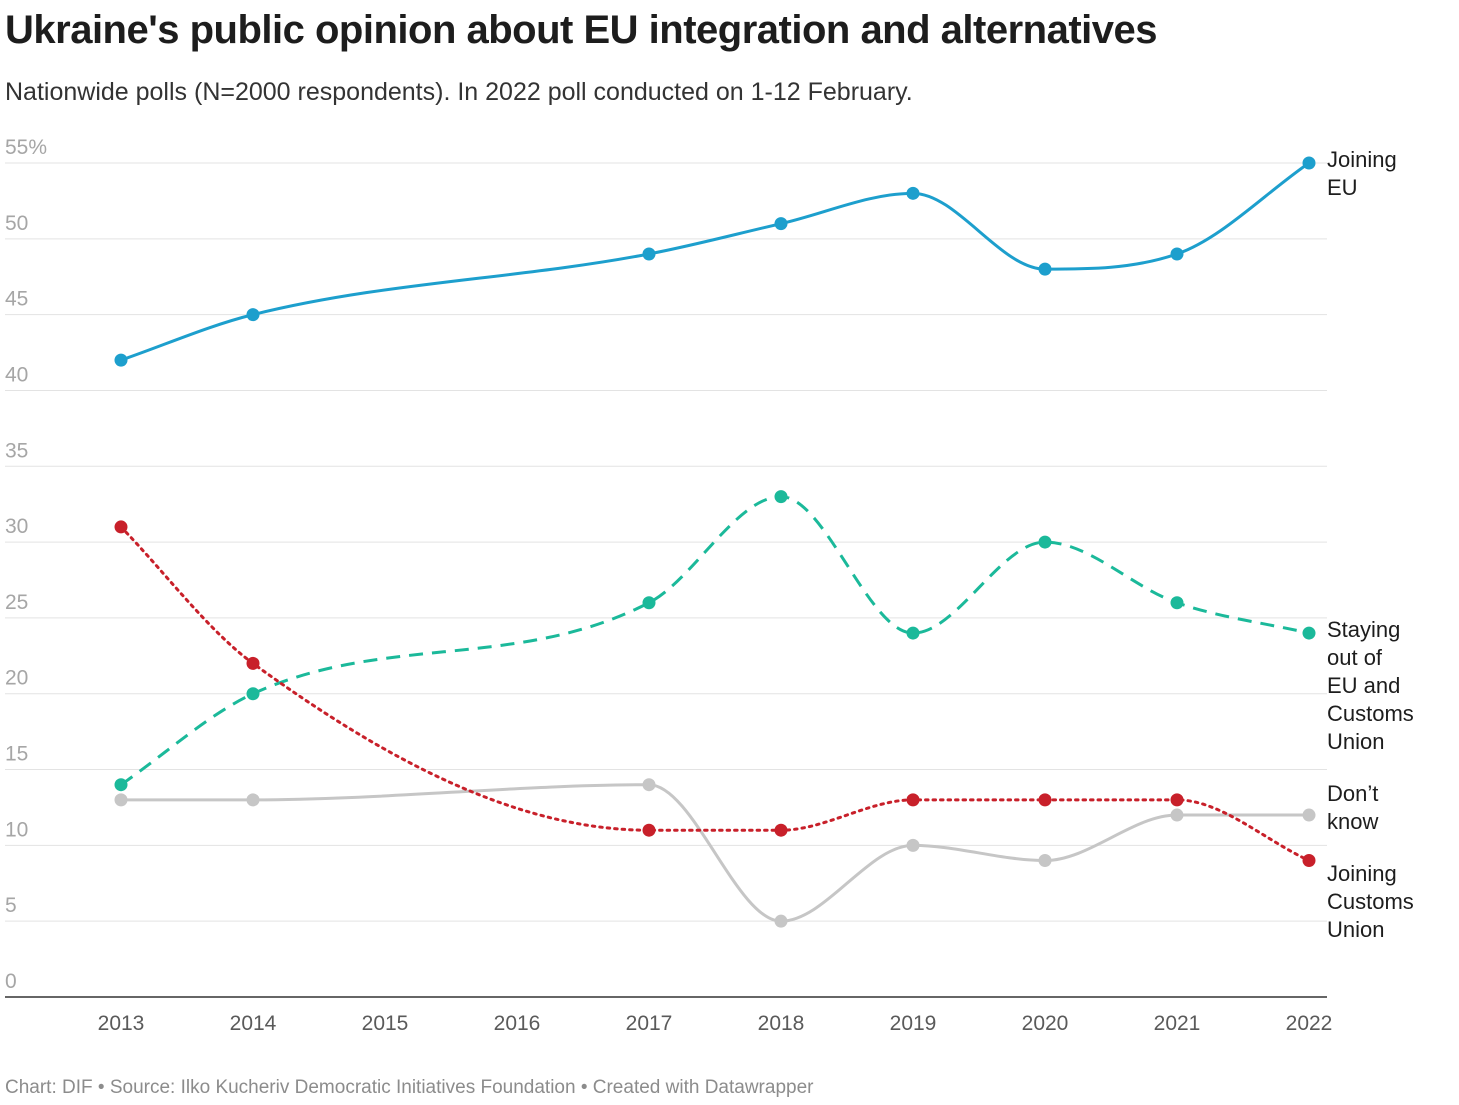  What do you see at coordinates (1342, 187) in the screenshot?
I see `series-label-line: EU` at bounding box center [1342, 187].